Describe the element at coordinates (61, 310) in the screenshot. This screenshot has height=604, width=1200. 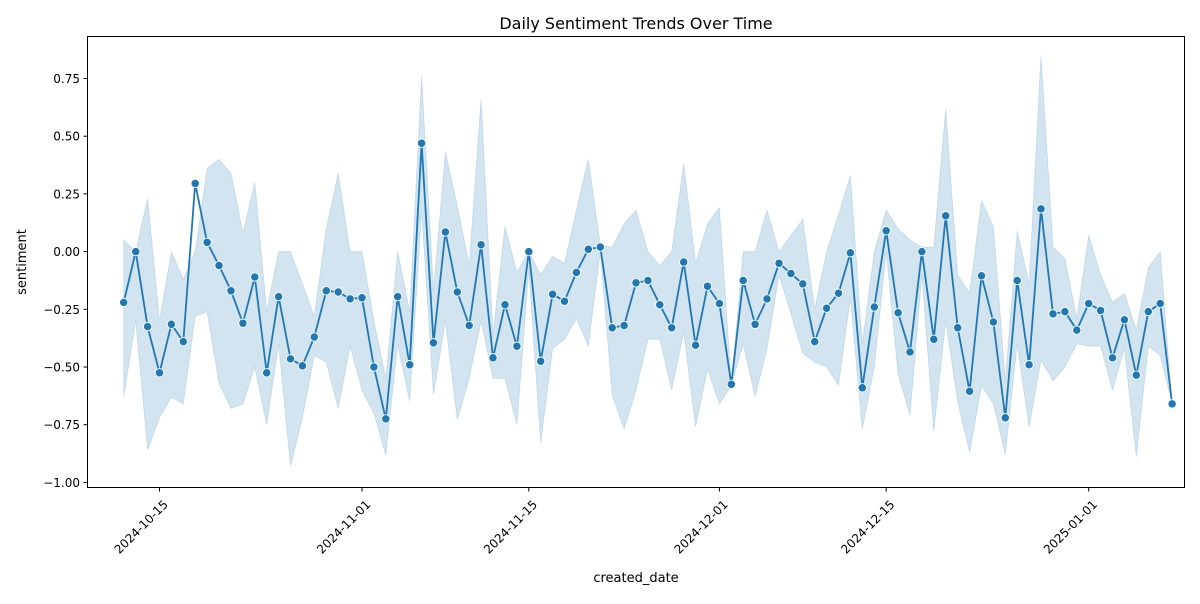
I see `y-tick-label: −0.25` at that location.